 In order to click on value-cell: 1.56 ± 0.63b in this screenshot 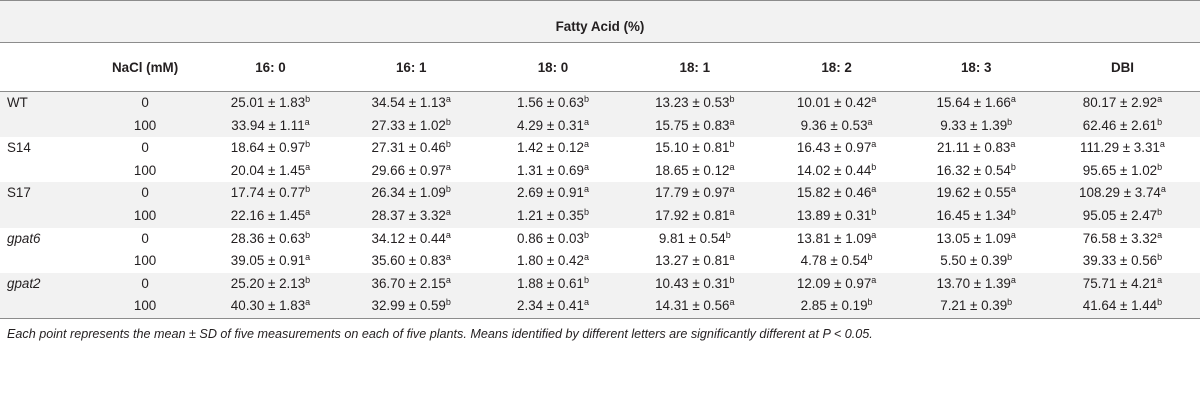, I will do `click(553, 103)`.